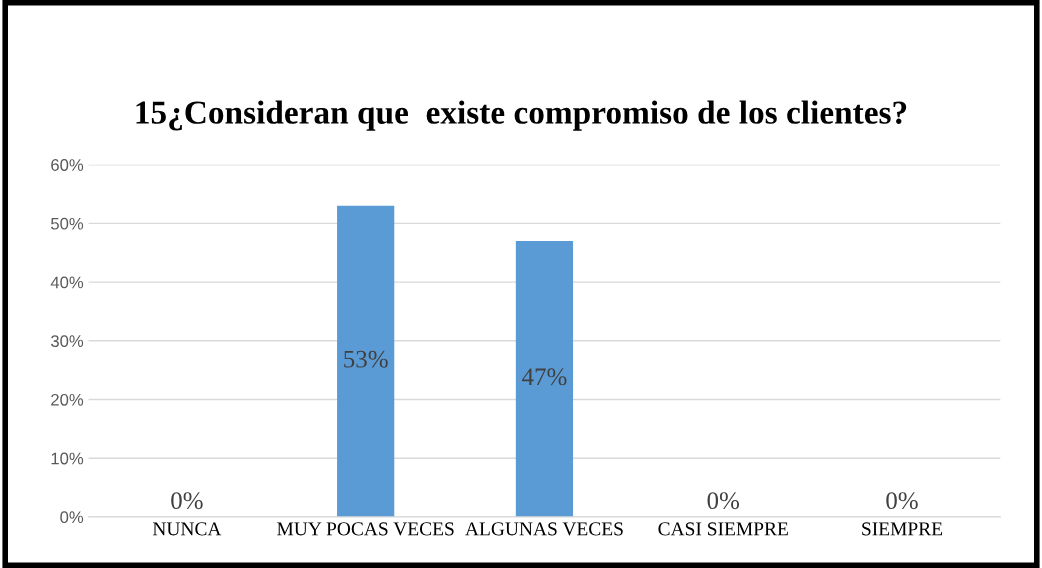  I want to click on y-tick-label: 50%, so click(67, 223).